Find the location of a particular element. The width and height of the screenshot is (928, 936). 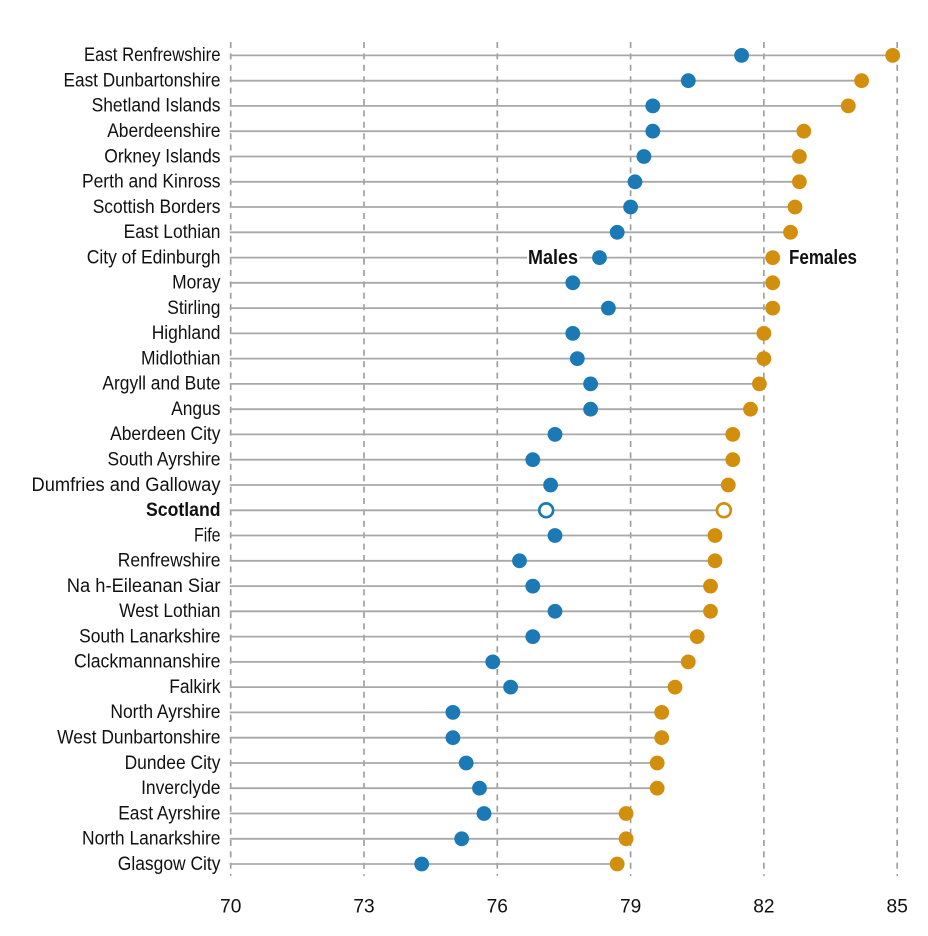

svg-text: North Lanarkshire is located at coordinates (151, 839).